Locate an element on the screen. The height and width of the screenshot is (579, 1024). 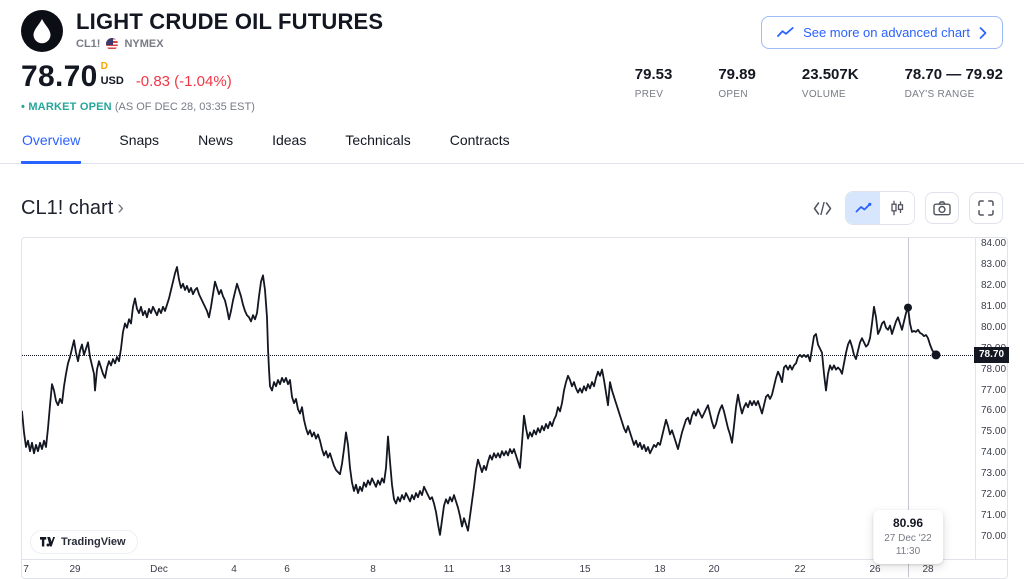
stat-label: PREV is located at coordinates (649, 94).